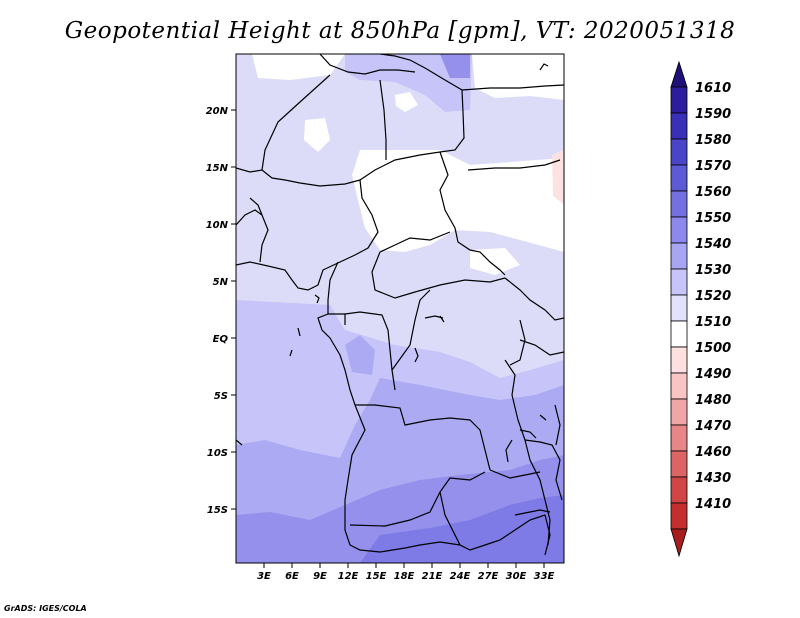  What do you see at coordinates (217, 510) in the screenshot?
I see `lat-label-15s: 15S` at bounding box center [217, 510].